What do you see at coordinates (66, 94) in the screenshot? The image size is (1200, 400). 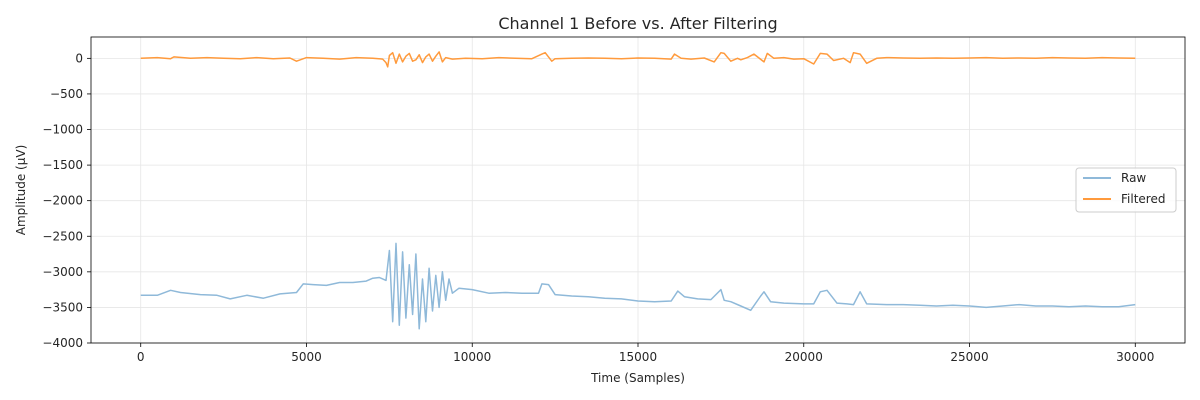 I see `y-tick-label: −500` at bounding box center [66, 94].